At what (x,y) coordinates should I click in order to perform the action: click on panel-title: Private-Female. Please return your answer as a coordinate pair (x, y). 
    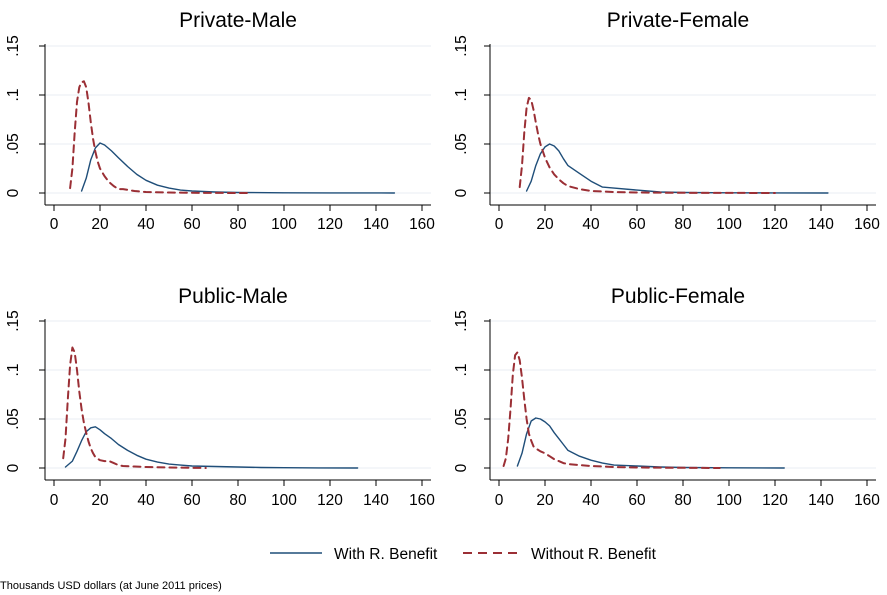
    Looking at the image, I should click on (678, 20).